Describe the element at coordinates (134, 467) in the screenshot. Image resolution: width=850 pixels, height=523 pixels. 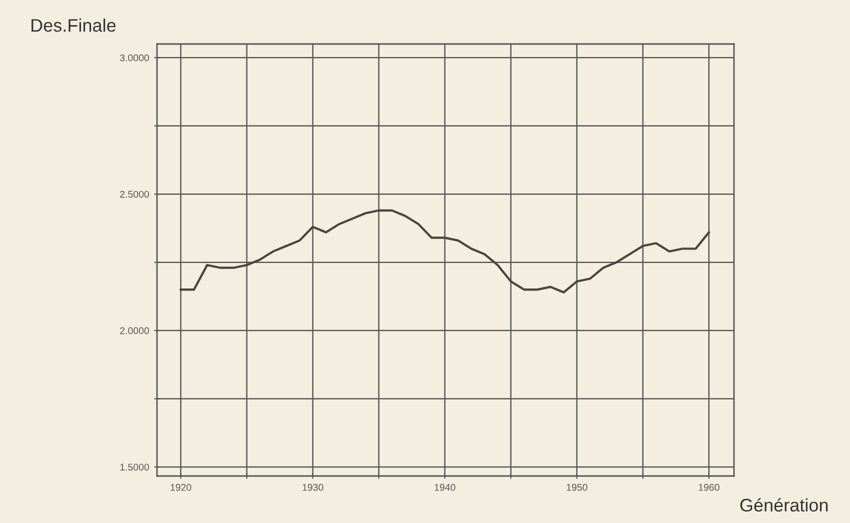
I see `y-tick-label: 1.5000` at that location.